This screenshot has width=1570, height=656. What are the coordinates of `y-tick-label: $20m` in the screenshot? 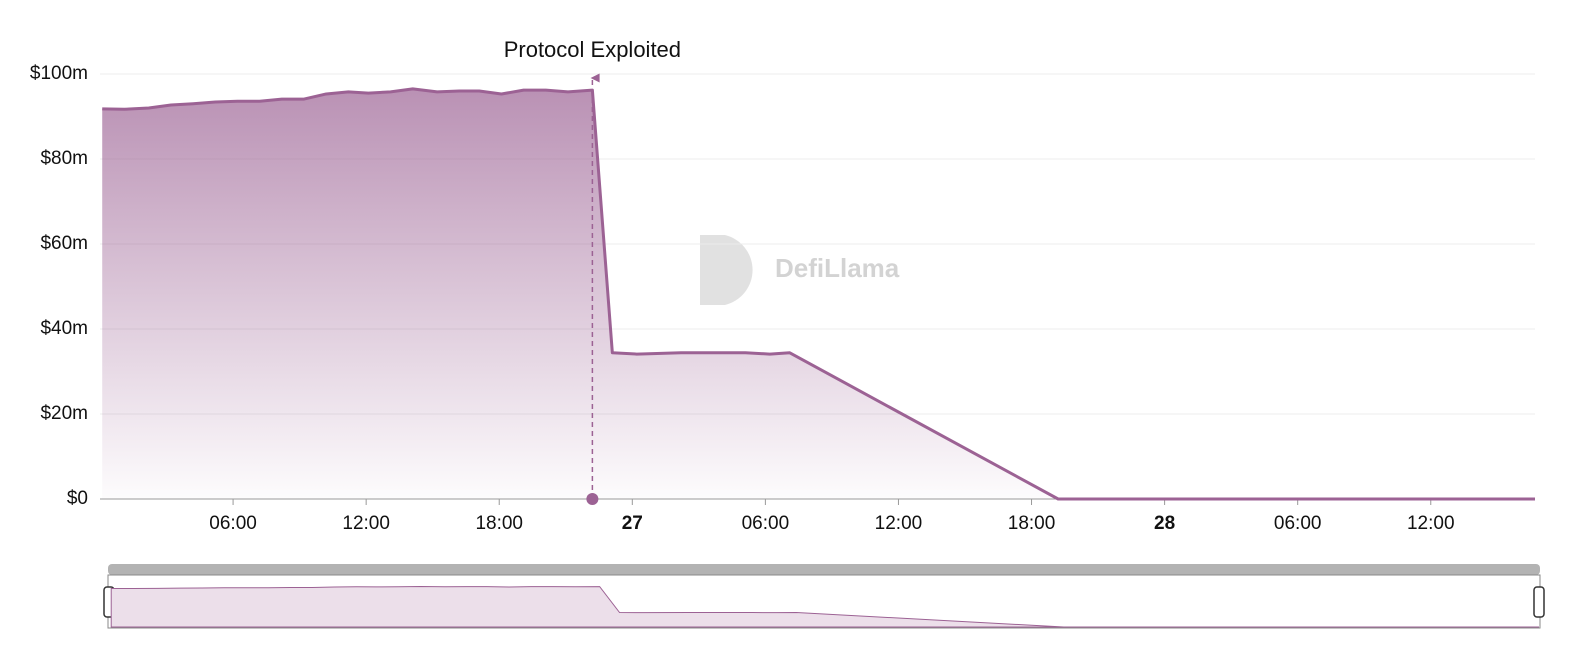 It's located at (64, 413).